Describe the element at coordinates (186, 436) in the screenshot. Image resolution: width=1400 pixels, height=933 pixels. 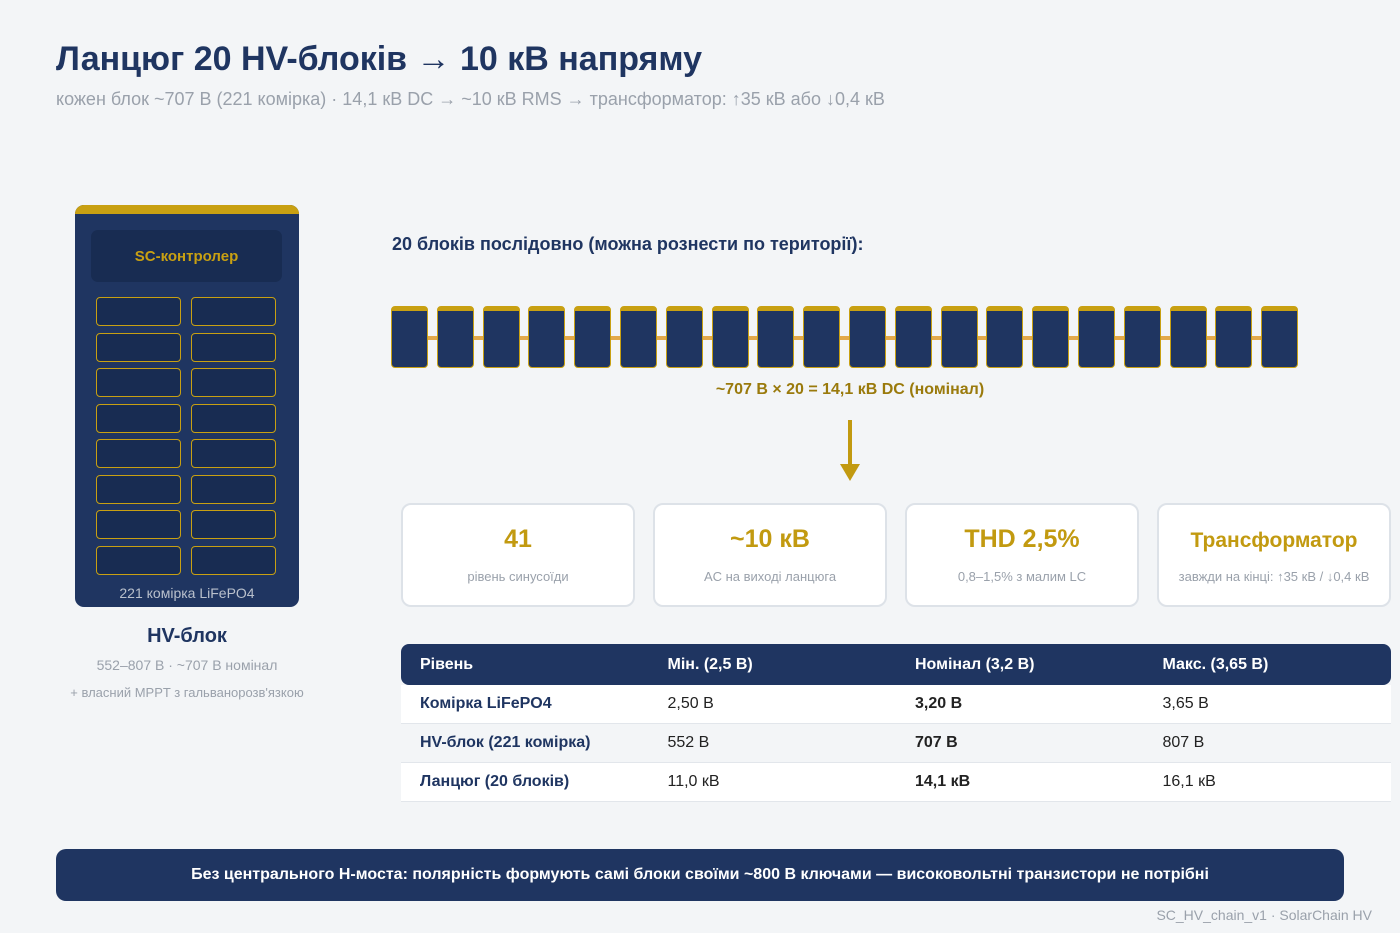
I see `cell-grid` at that location.